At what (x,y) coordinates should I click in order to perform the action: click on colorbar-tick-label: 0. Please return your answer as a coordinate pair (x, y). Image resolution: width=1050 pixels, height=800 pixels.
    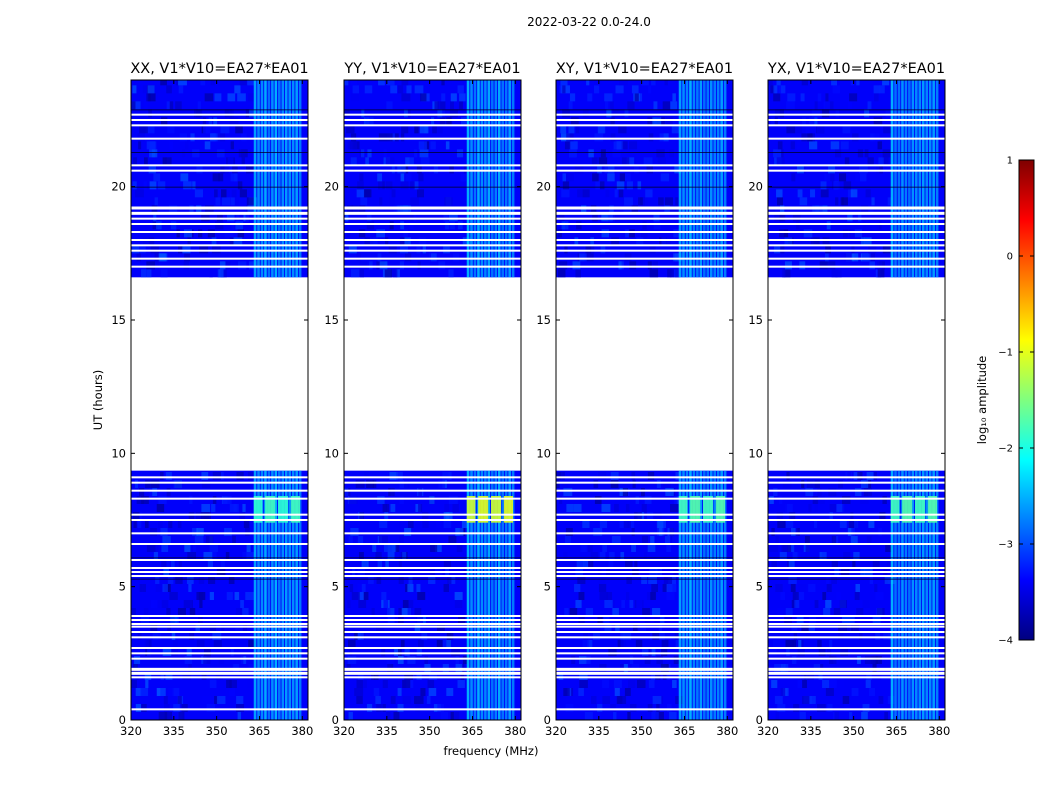
    Looking at the image, I should click on (1010, 257).